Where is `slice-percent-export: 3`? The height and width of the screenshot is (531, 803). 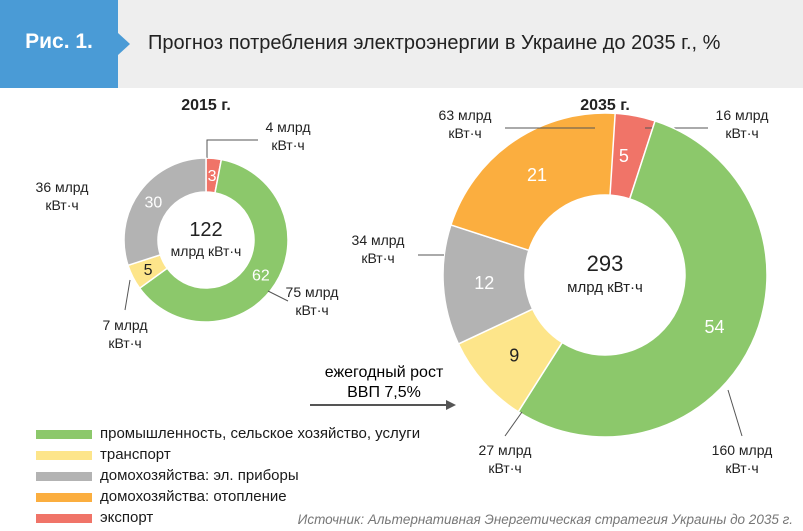 slice-percent-export: 3 is located at coordinates (212, 176).